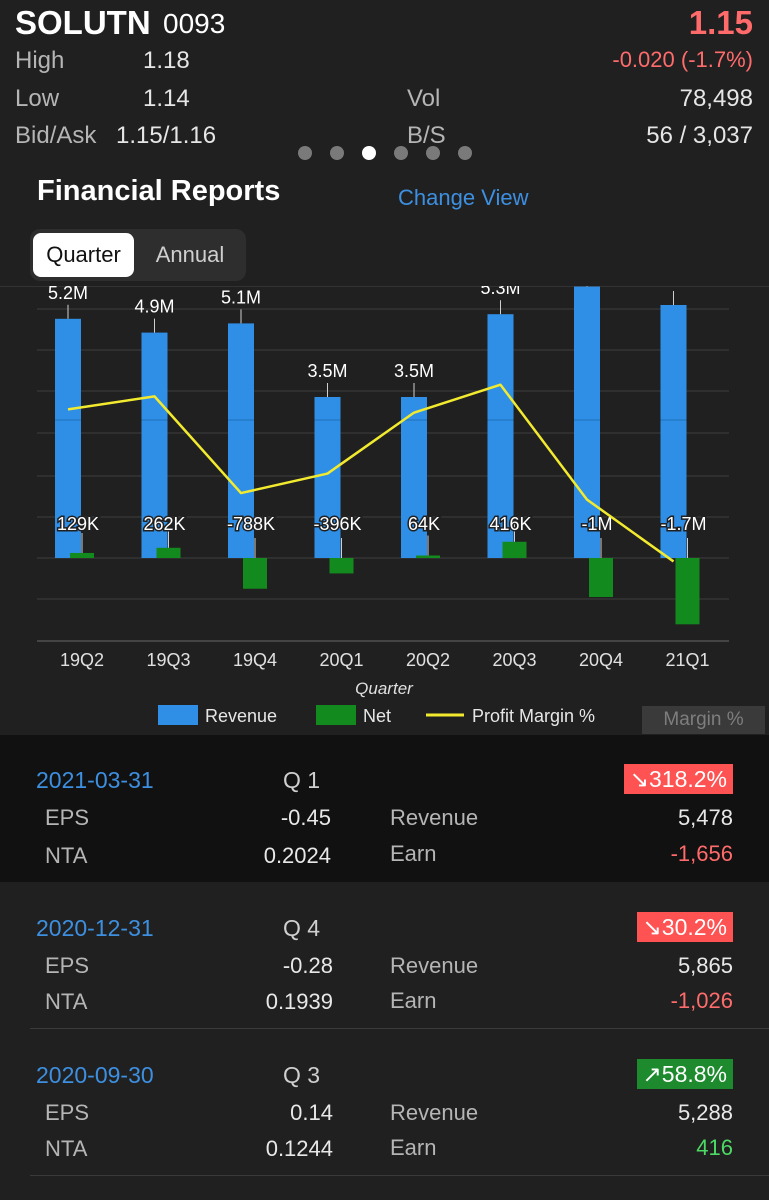 Image resolution: width=769 pixels, height=1200 pixels. I want to click on legend-margin-label: Profit Margin %, so click(533, 716).